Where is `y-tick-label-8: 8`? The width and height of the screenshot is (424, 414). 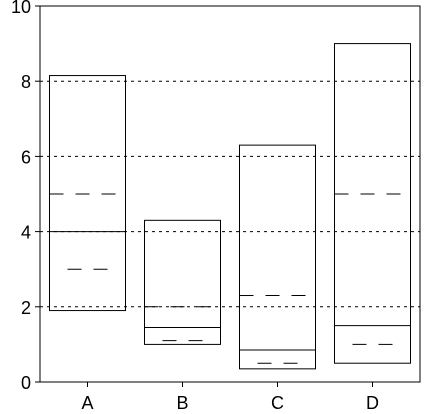 y-tick-label-8: 8 is located at coordinates (26, 82).